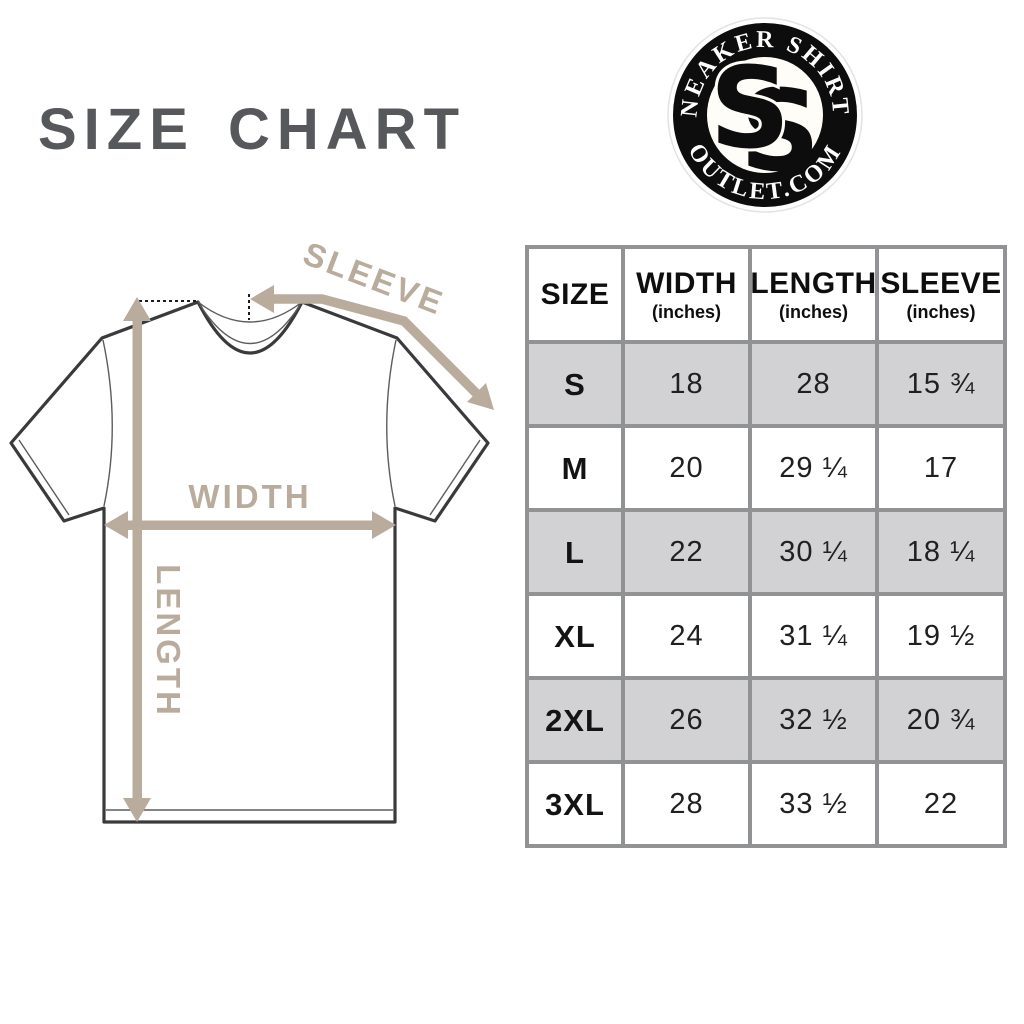 This screenshot has width=1024, height=1024. I want to click on page-title: SIZE CHART, so click(252, 129).